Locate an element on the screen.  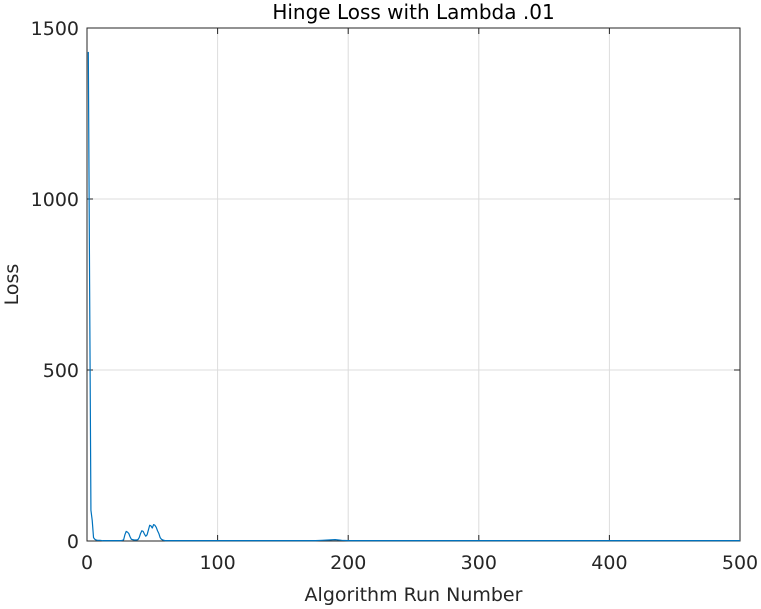
y-tick-label: 1000 is located at coordinates (55, 200).